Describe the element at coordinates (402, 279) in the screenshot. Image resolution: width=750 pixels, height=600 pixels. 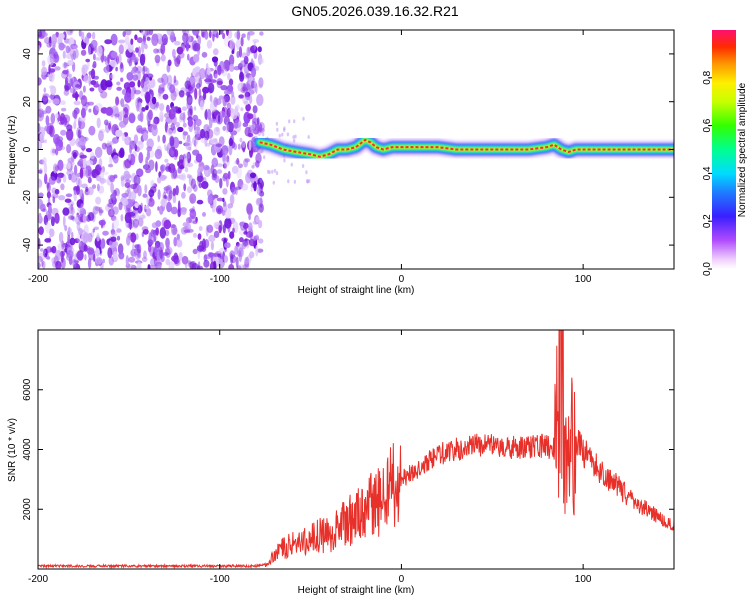
I see `spectrogram-x-tick-label: 0` at that location.